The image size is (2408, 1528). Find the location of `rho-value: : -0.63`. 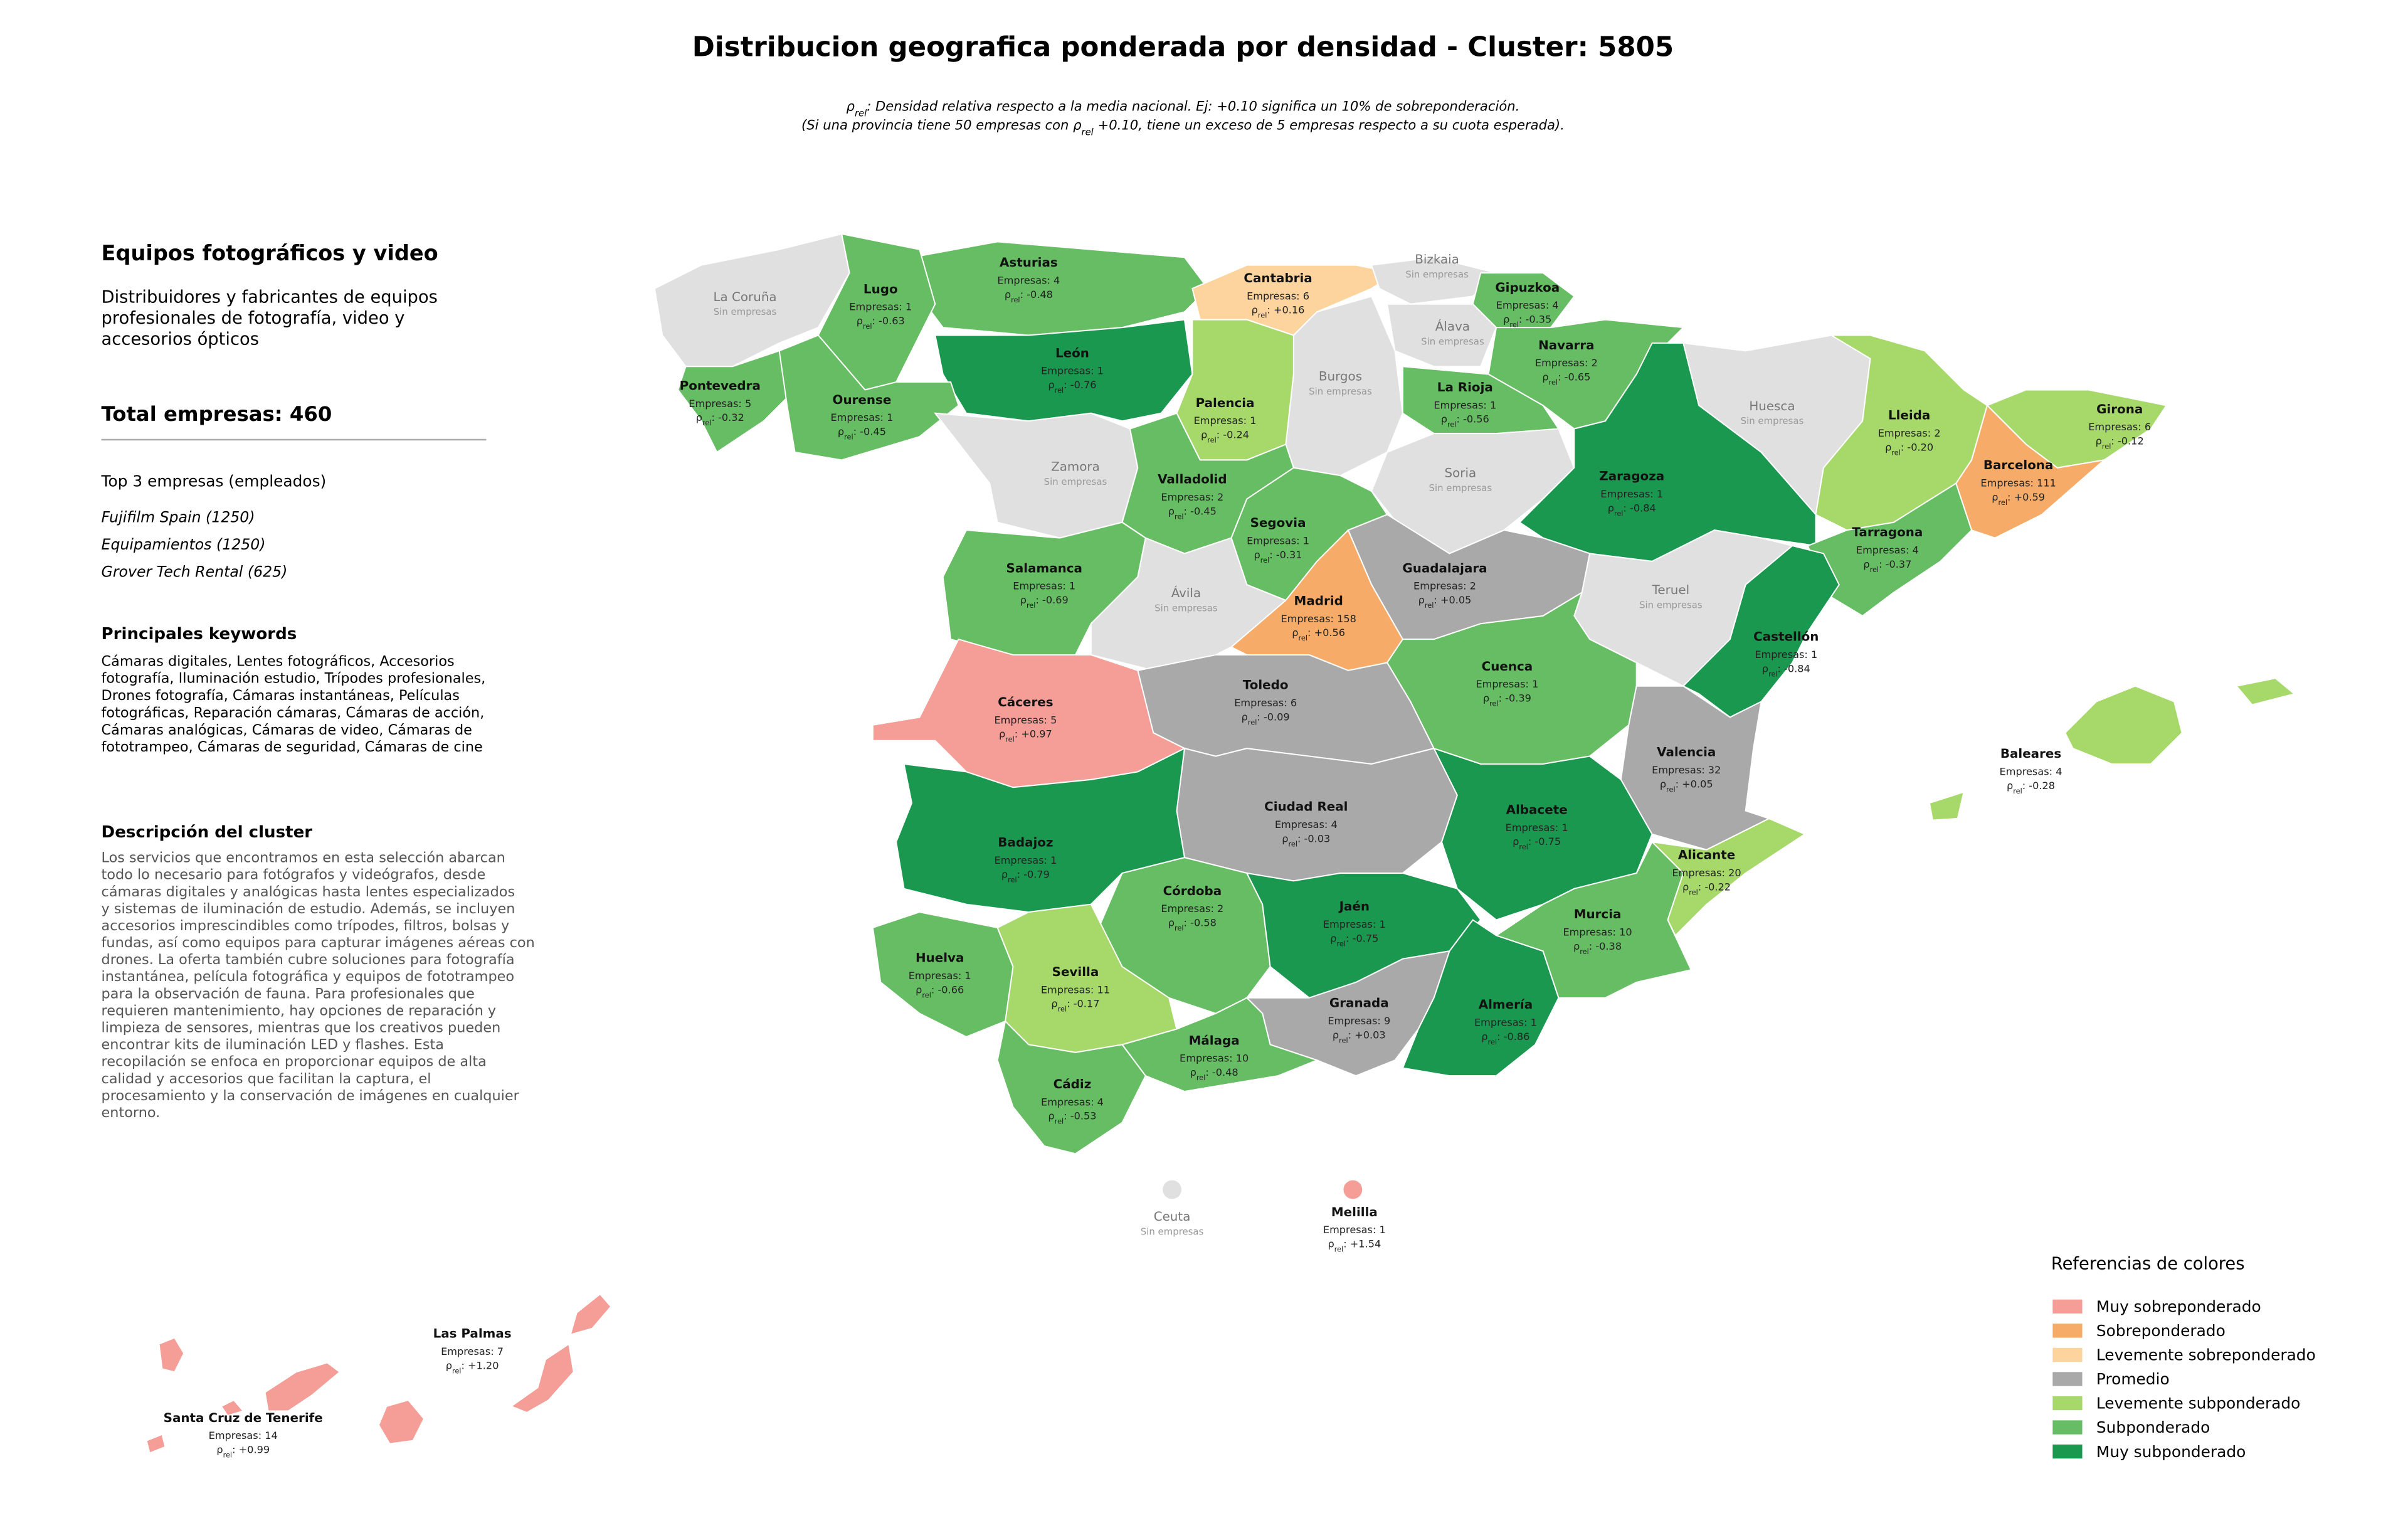

rho-value: : -0.63 is located at coordinates (888, 321).